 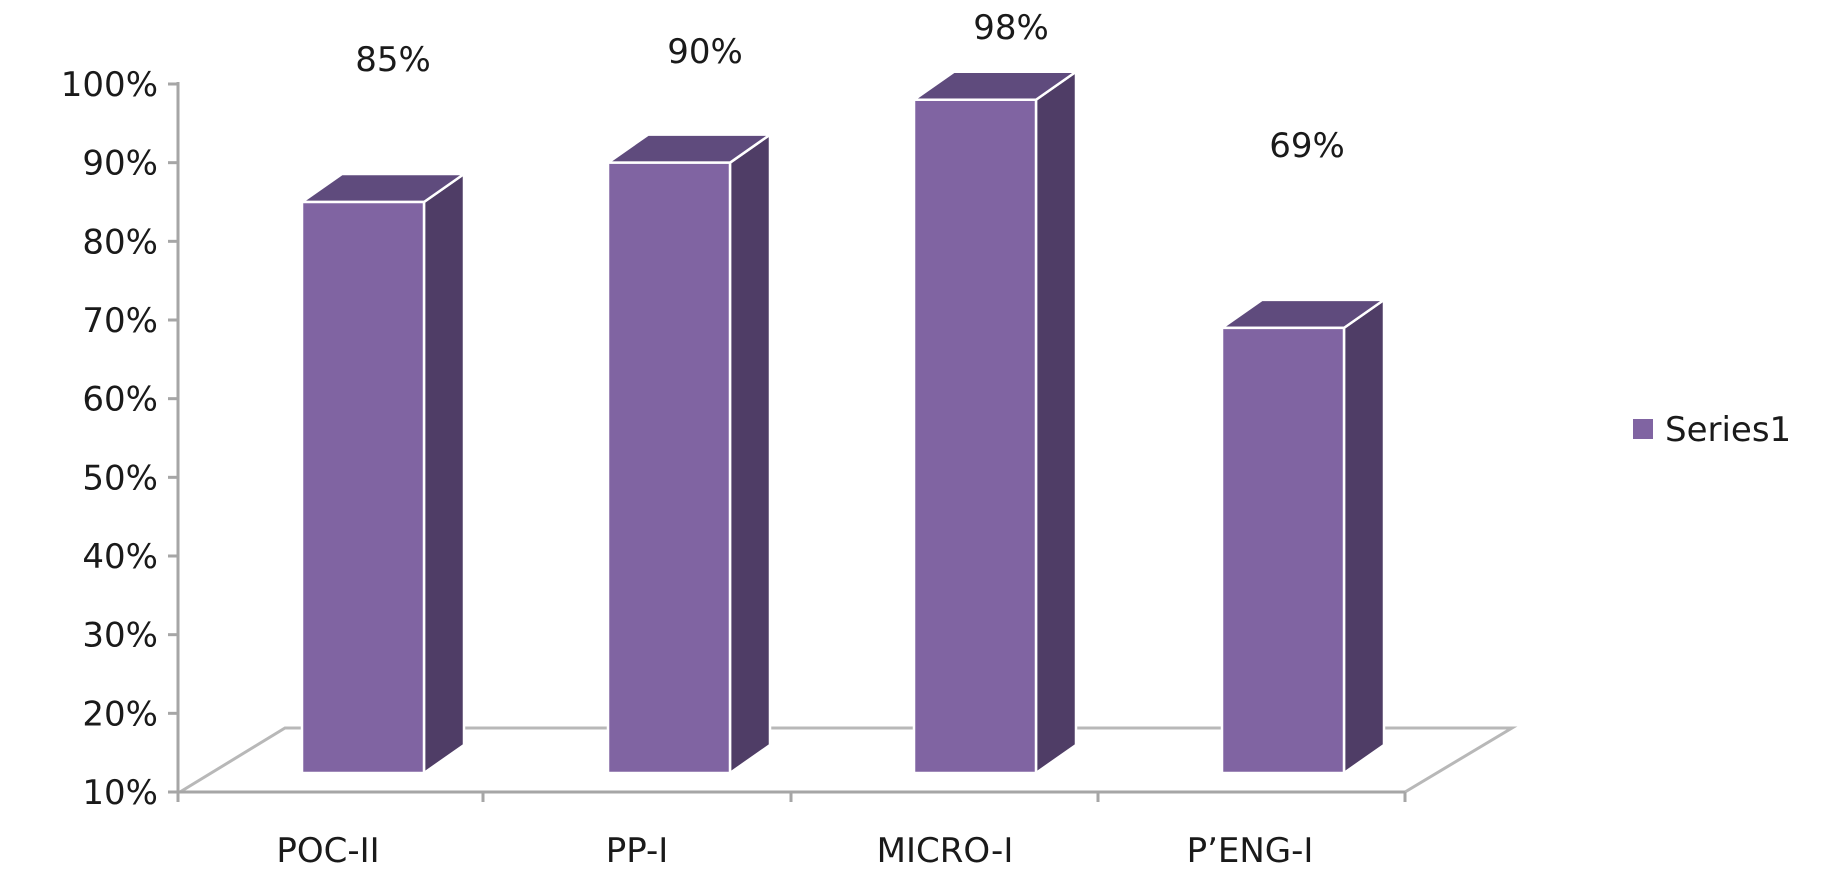 I want to click on value-tick-label: 80%, so click(x=120, y=242).